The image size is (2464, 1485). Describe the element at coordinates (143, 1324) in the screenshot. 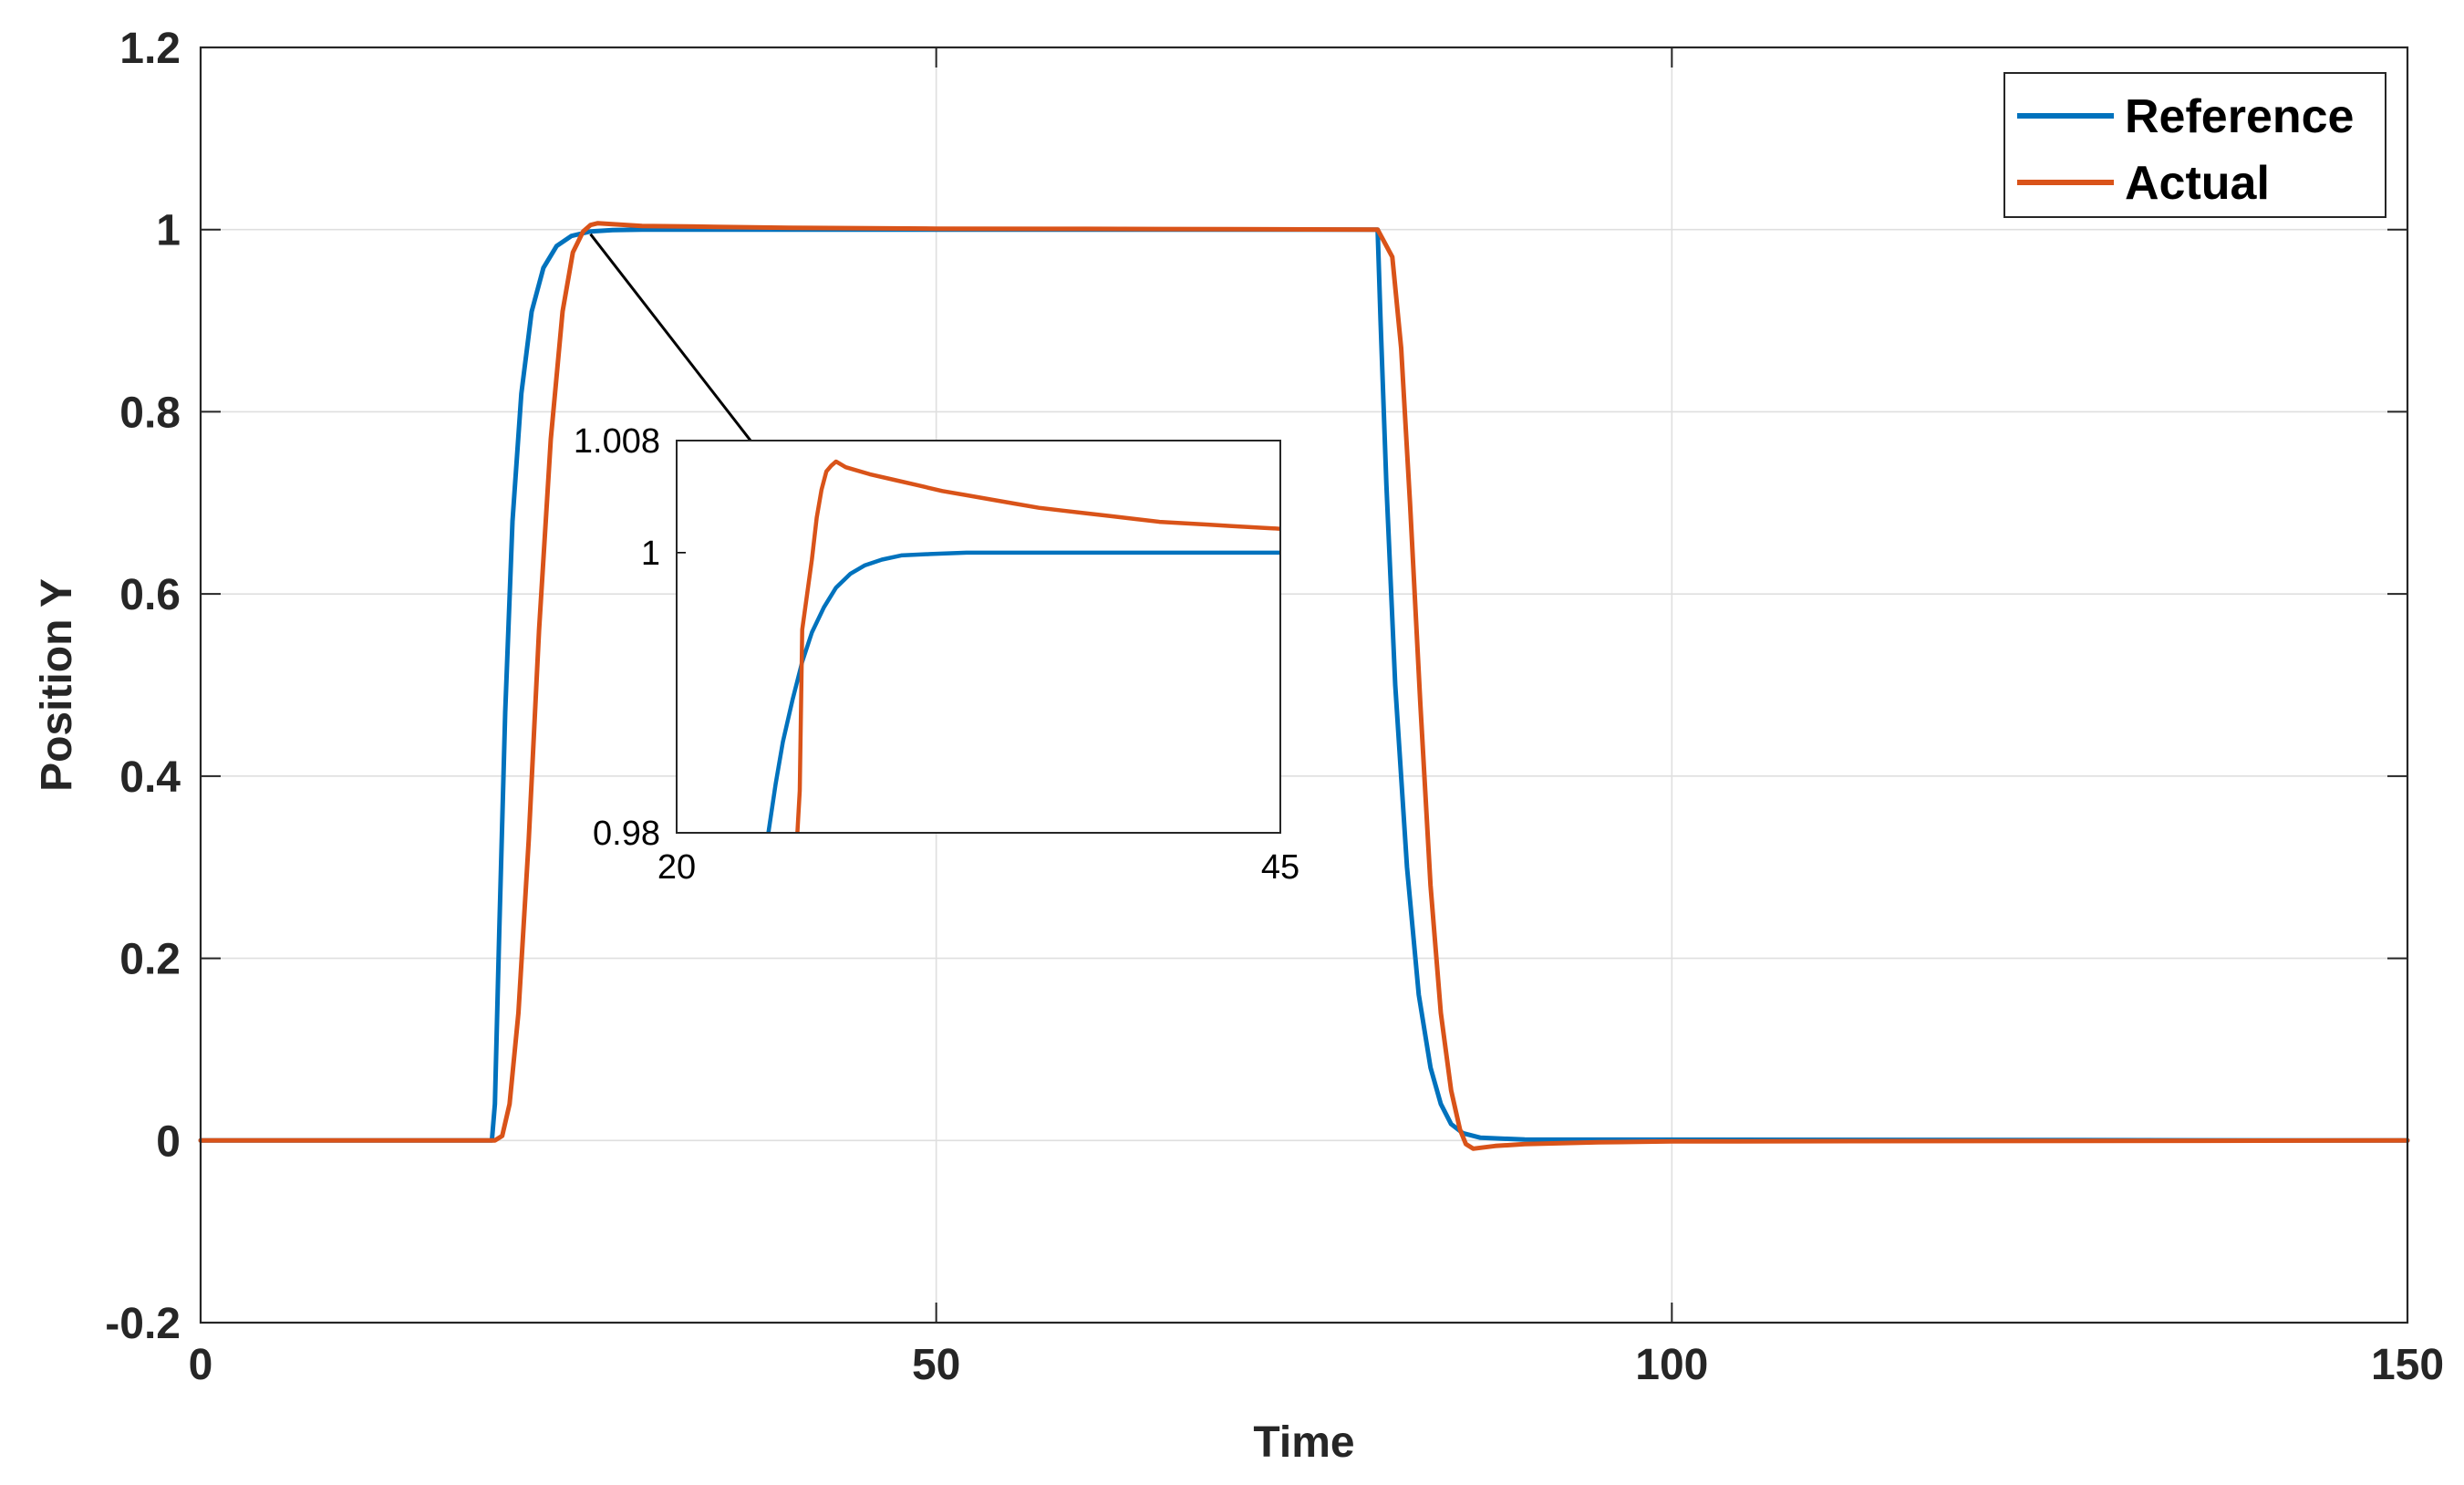

I see `y-tick-label-0: -0.2` at that location.